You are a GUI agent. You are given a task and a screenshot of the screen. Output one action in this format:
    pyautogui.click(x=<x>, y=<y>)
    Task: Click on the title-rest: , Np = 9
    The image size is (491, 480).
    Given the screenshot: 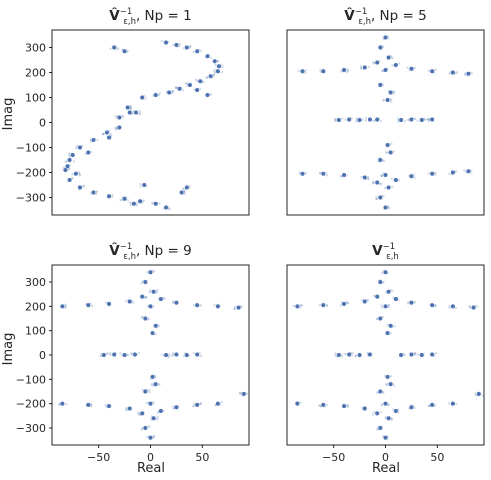 What is the action you would take?
    pyautogui.click(x=164, y=251)
    